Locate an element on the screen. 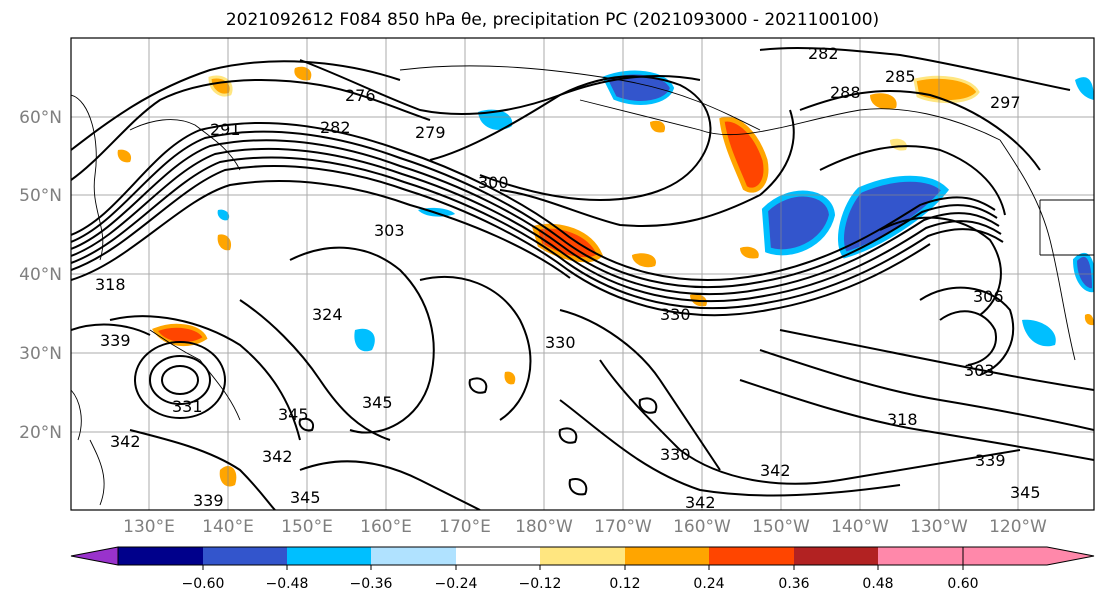  colorbar-tick-label: −0.36 is located at coordinates (371, 584).